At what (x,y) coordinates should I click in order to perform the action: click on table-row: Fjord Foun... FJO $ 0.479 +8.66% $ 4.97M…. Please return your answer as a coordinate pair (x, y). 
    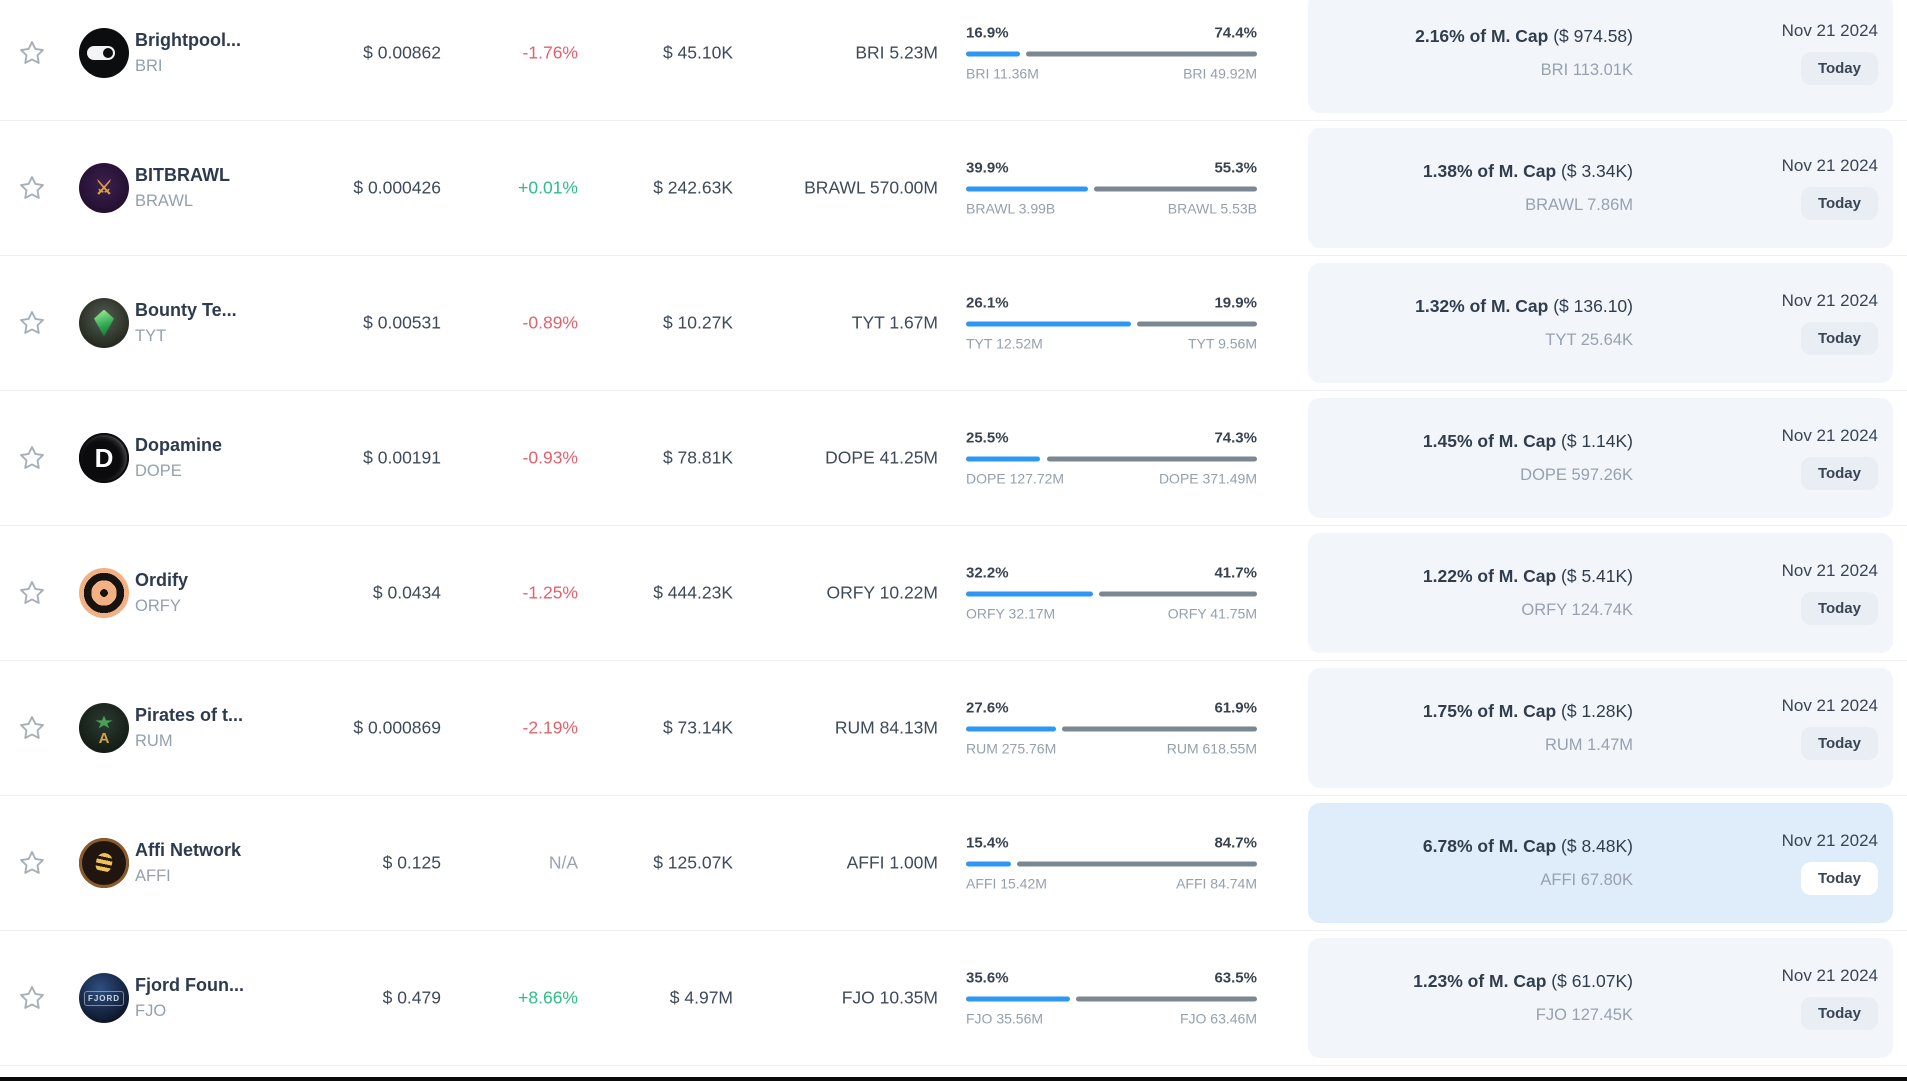
    Looking at the image, I should click on (953, 998).